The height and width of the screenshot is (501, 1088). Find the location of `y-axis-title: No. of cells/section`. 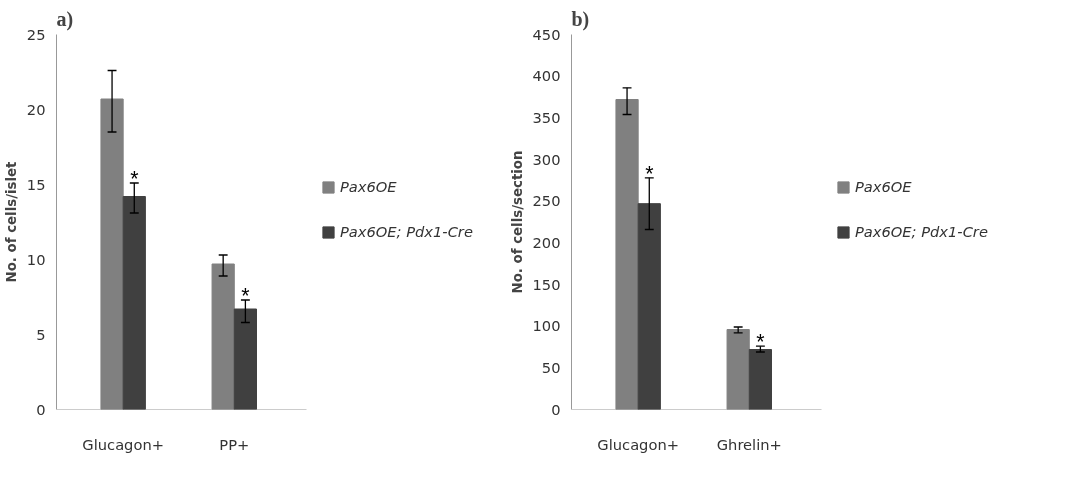

y-axis-title: No. of cells/section is located at coordinates (517, 222).